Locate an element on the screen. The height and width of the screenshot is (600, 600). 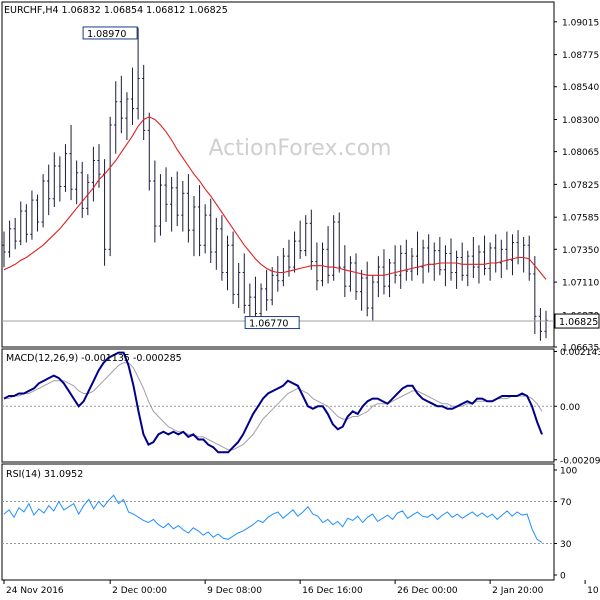
price-y-tick-label: 1.09015 is located at coordinates (580, 23).